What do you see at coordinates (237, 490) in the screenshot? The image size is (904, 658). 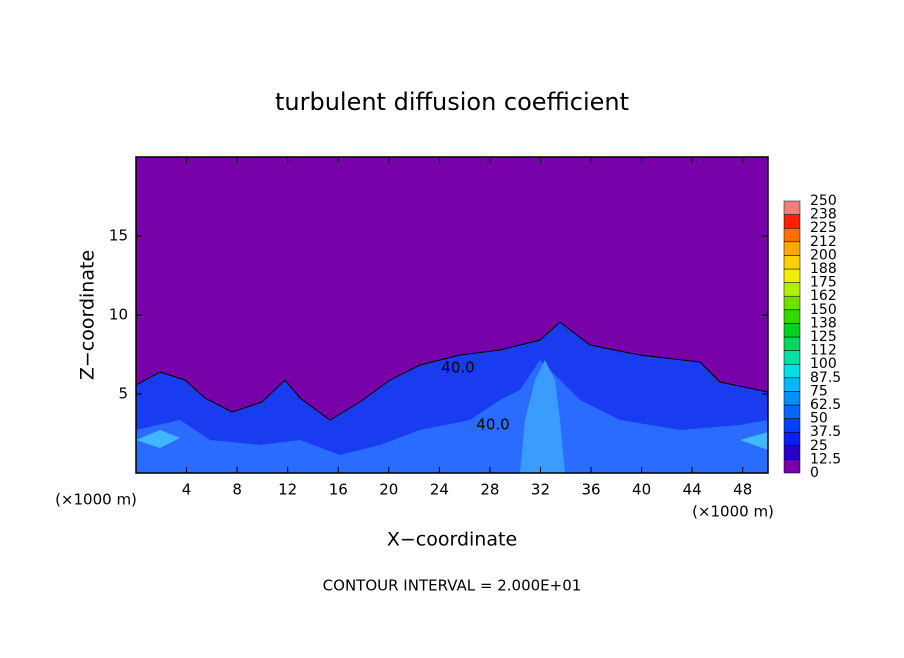 I see `x-tick-label: 8` at bounding box center [237, 490].